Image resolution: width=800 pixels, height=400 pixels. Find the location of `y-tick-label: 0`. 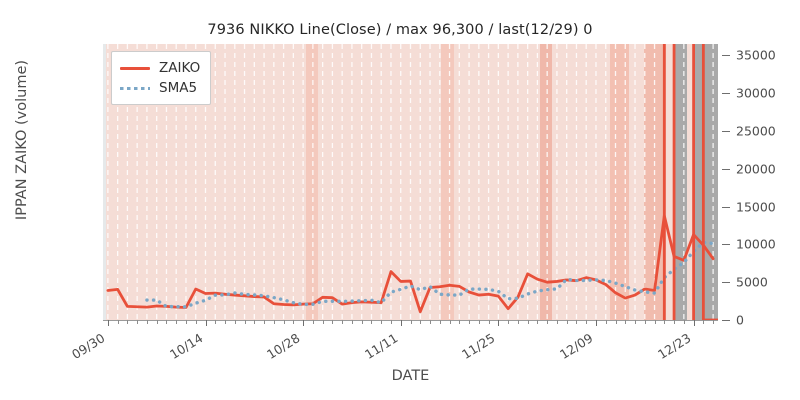

y-tick-label: 0 is located at coordinates (740, 320).